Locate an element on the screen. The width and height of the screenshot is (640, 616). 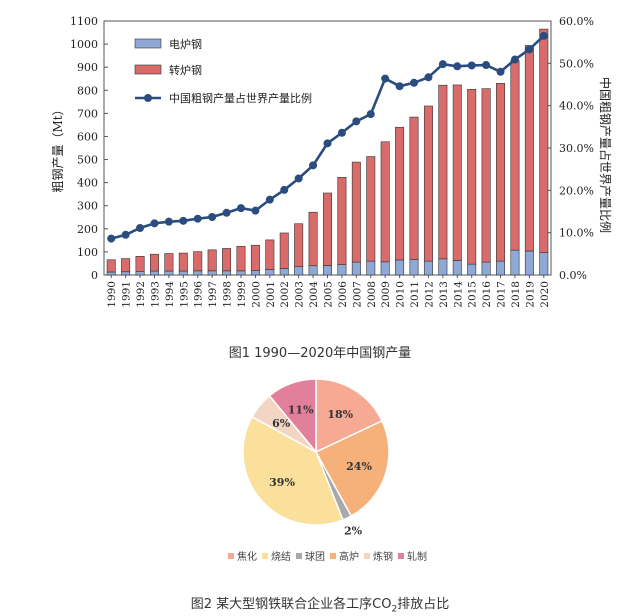
y-tick-label: 1000 is located at coordinates (84, 44).